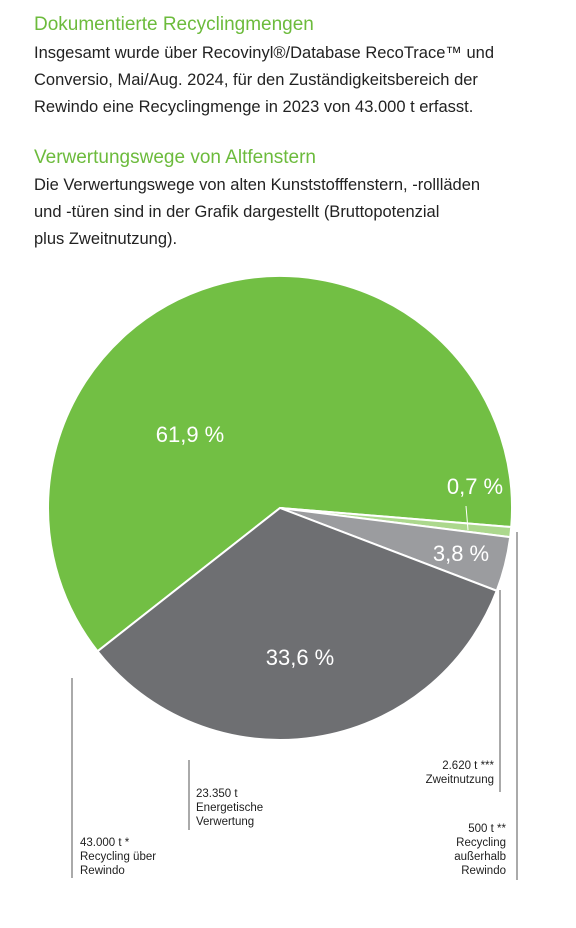  Describe the element at coordinates (229, 808) in the screenshot. I see `slice-annotation-text: Energetische` at that location.